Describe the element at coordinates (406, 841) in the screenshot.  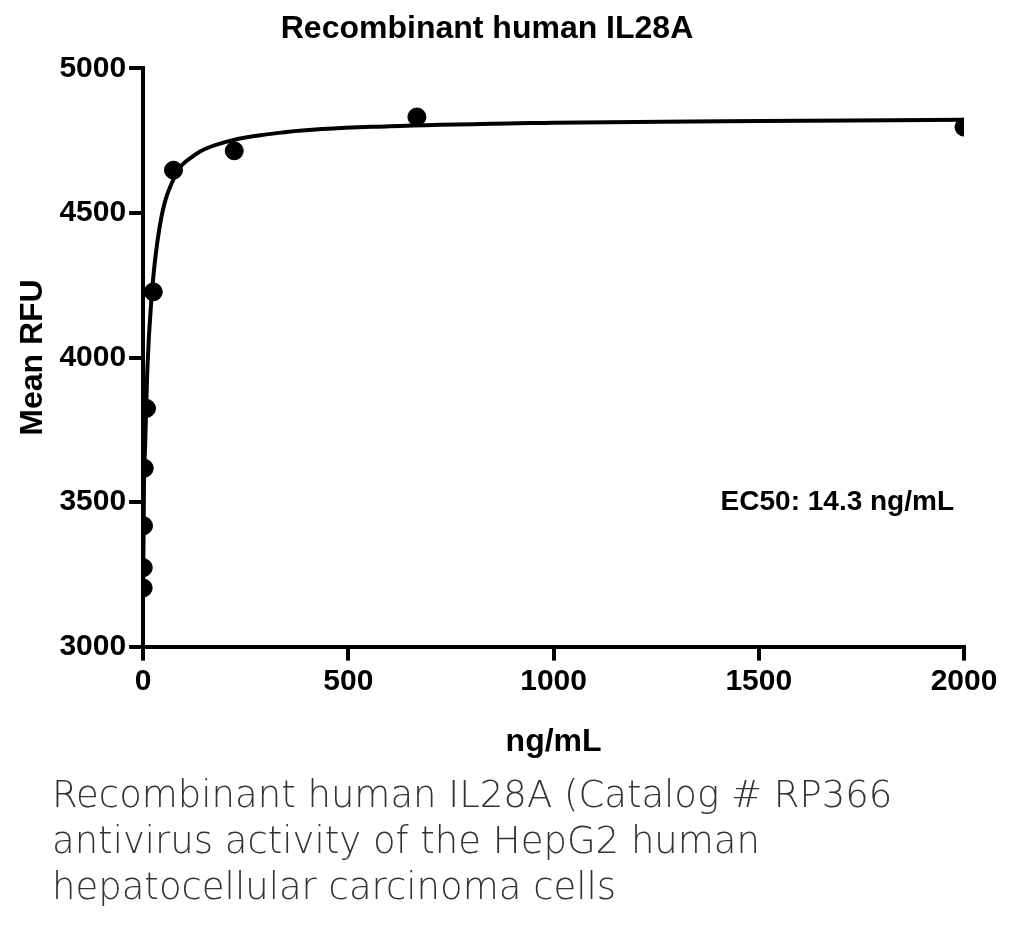
I see `text: antivirus activity of the HepG2 human` at that location.